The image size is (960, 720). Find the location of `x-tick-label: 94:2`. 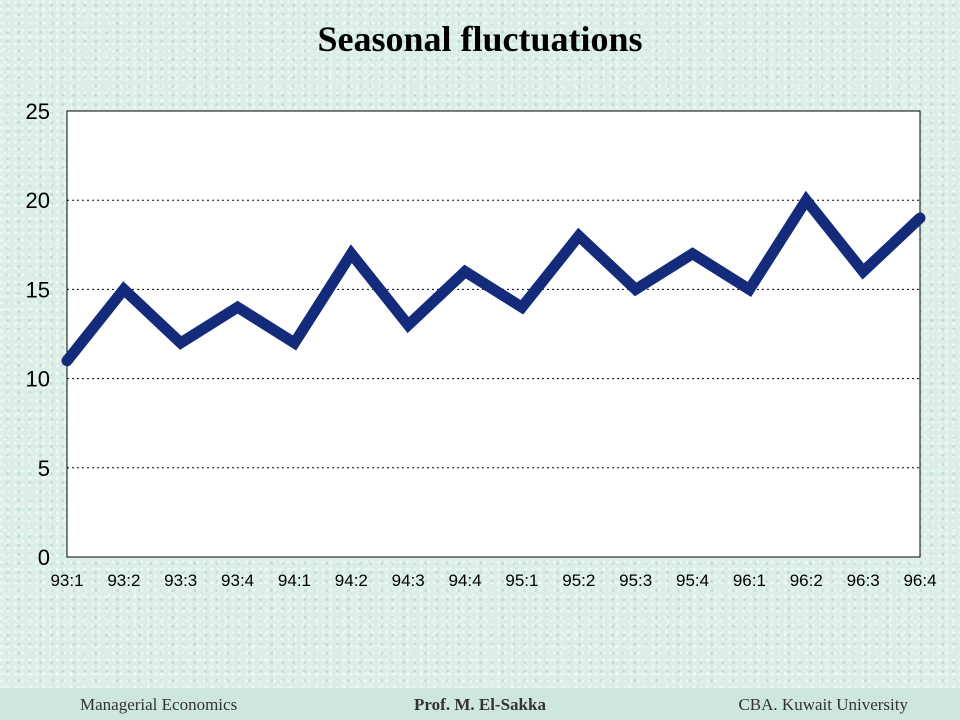

x-tick-label: 94:2 is located at coordinates (351, 580).